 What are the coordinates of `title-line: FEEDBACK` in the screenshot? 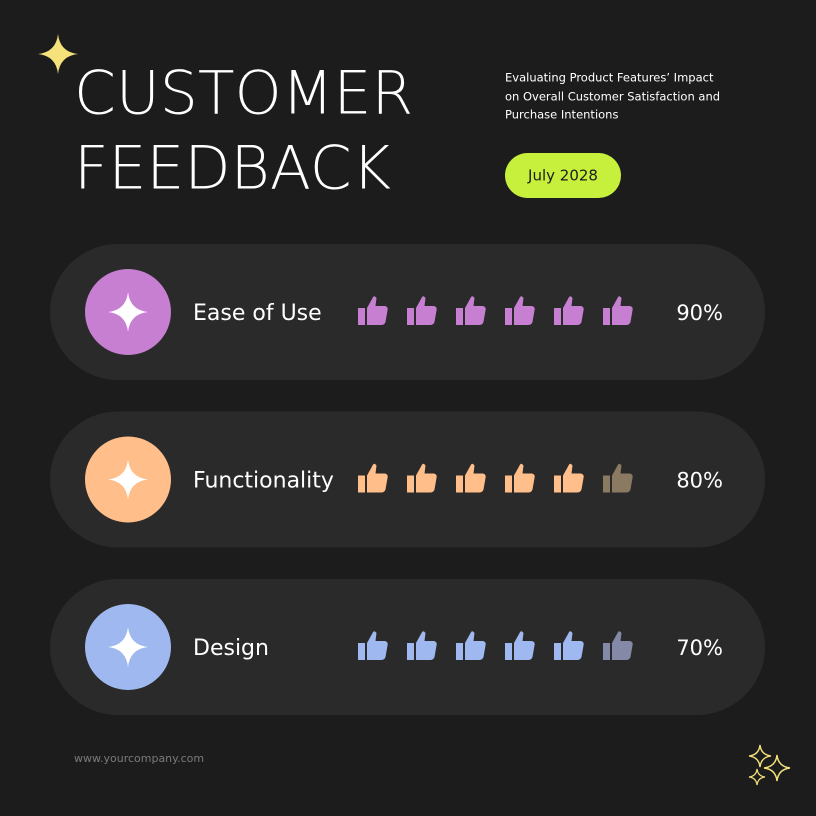 It's located at (232, 169).